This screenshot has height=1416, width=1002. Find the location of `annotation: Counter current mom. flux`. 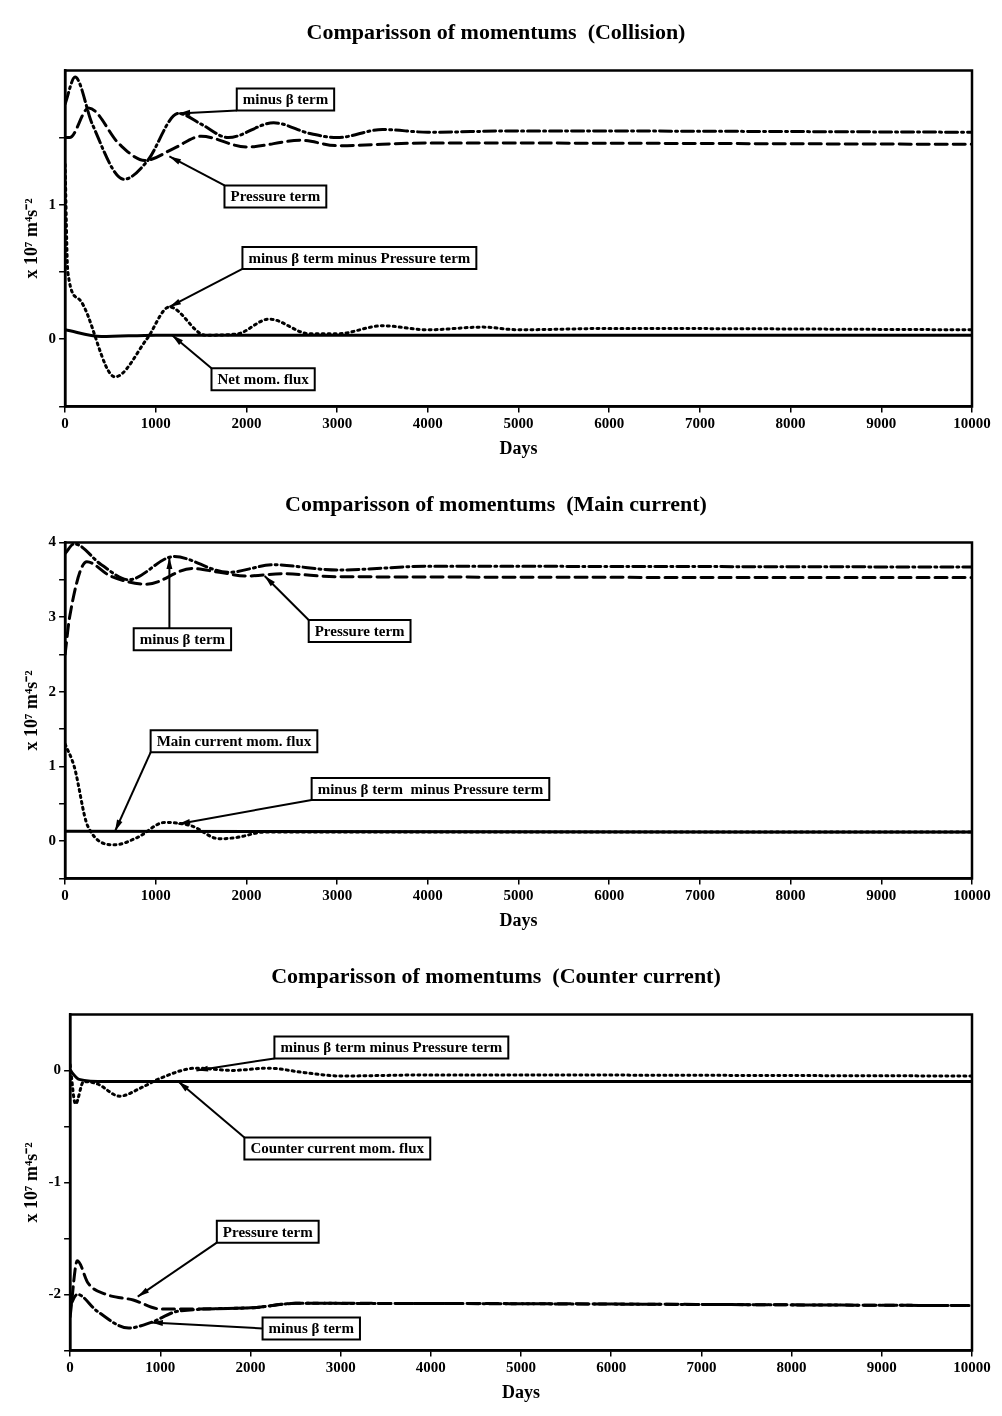

annotation: Counter current mom. flux is located at coordinates (337, 1148).